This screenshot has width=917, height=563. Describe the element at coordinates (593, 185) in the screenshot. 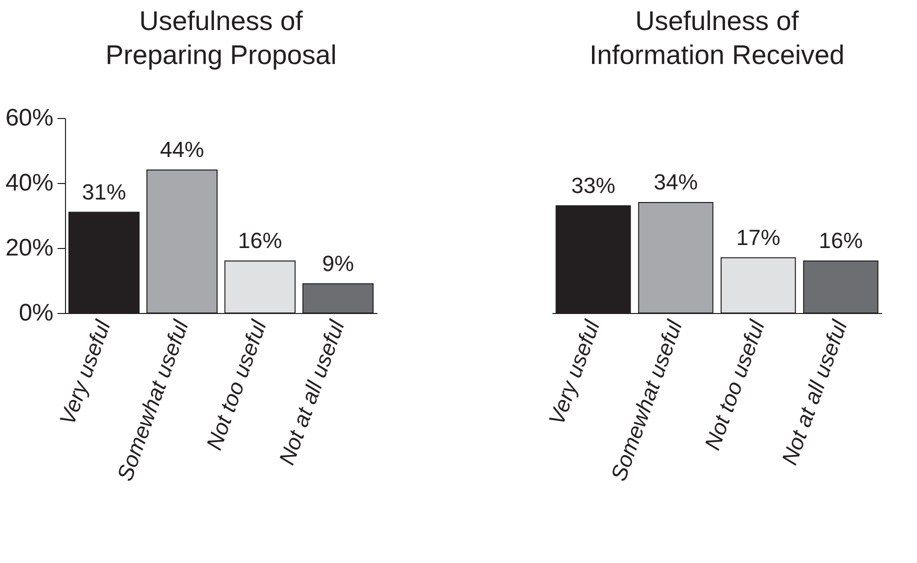

I see `data-label: 33%` at that location.